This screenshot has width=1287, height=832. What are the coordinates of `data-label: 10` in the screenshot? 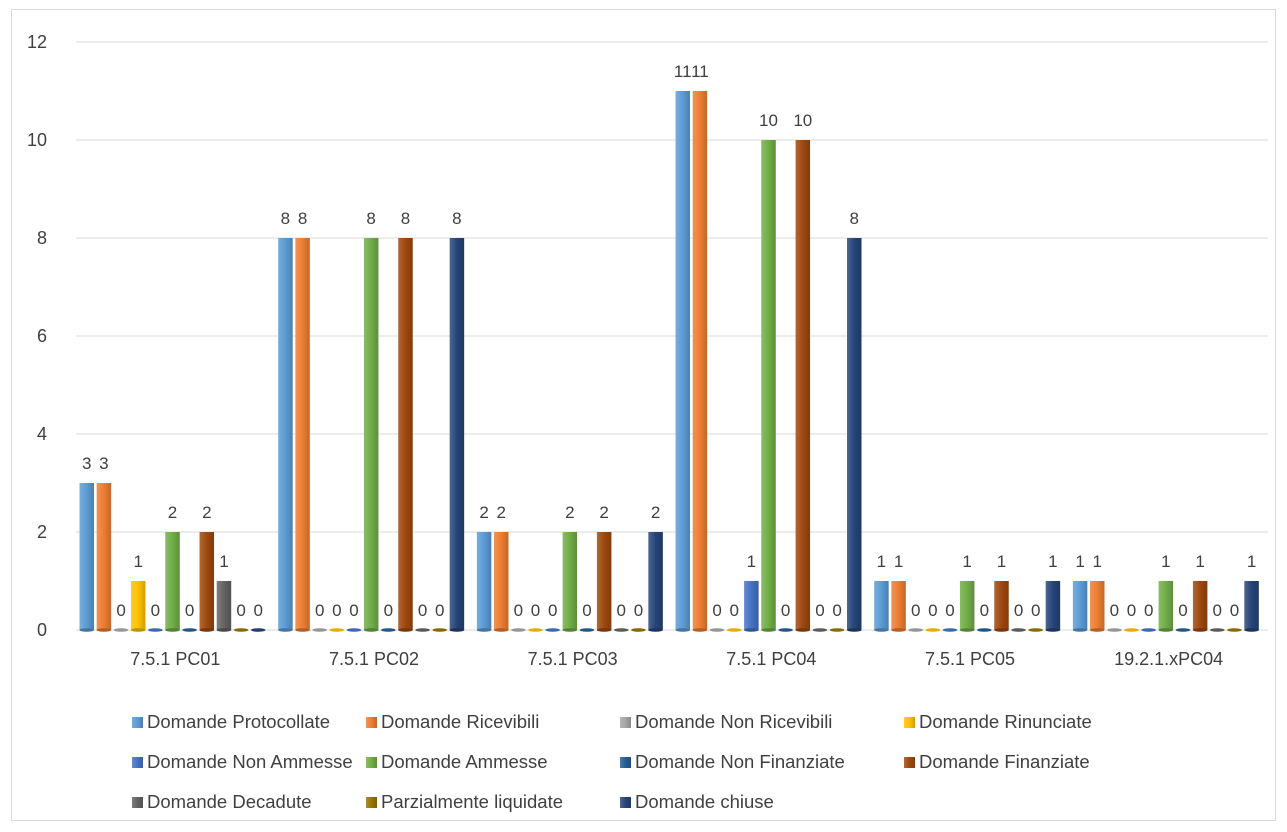 It's located at (768, 120).